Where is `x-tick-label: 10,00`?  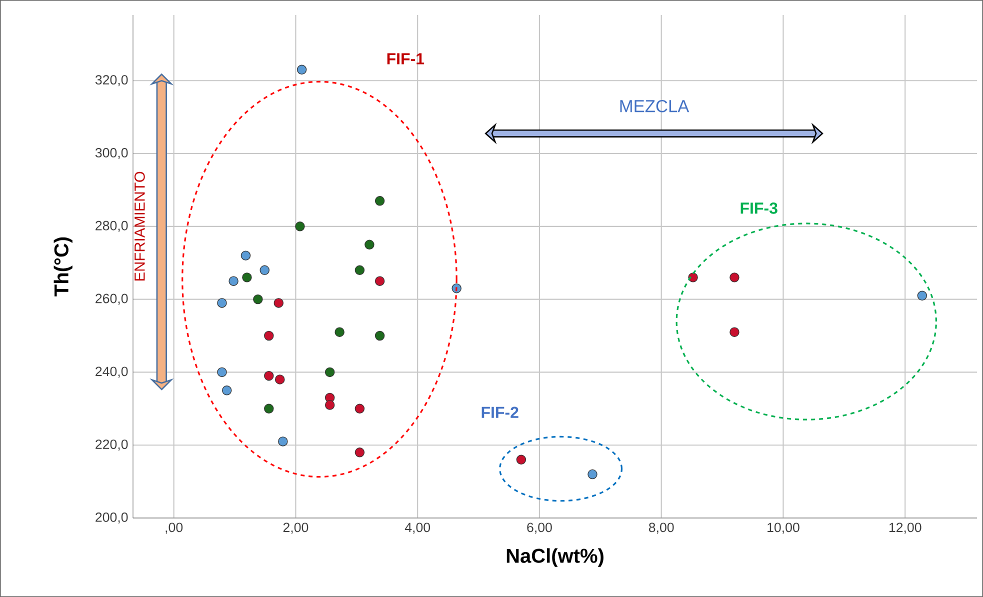 x-tick-label: 10,00 is located at coordinates (784, 528).